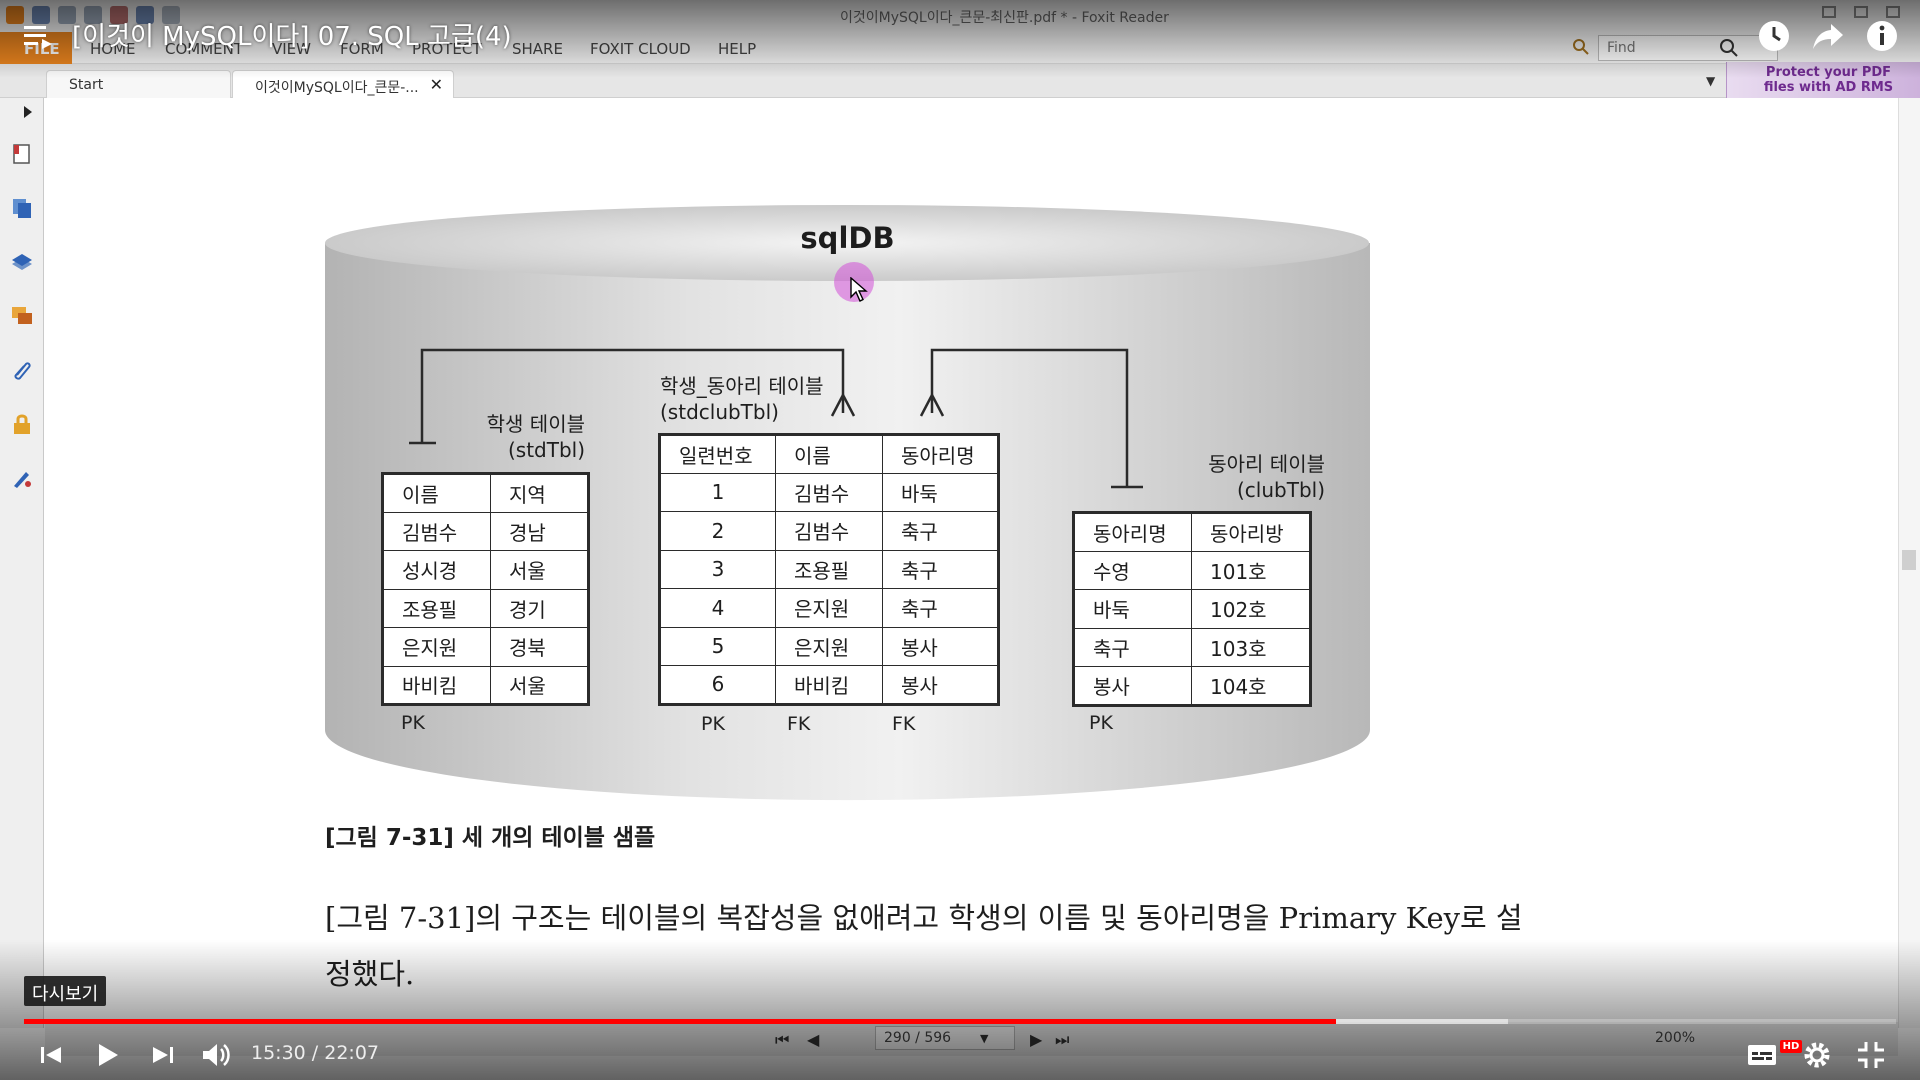 This screenshot has height=1080, width=1920. What do you see at coordinates (22, 316) in the screenshot?
I see `comments-icon` at bounding box center [22, 316].